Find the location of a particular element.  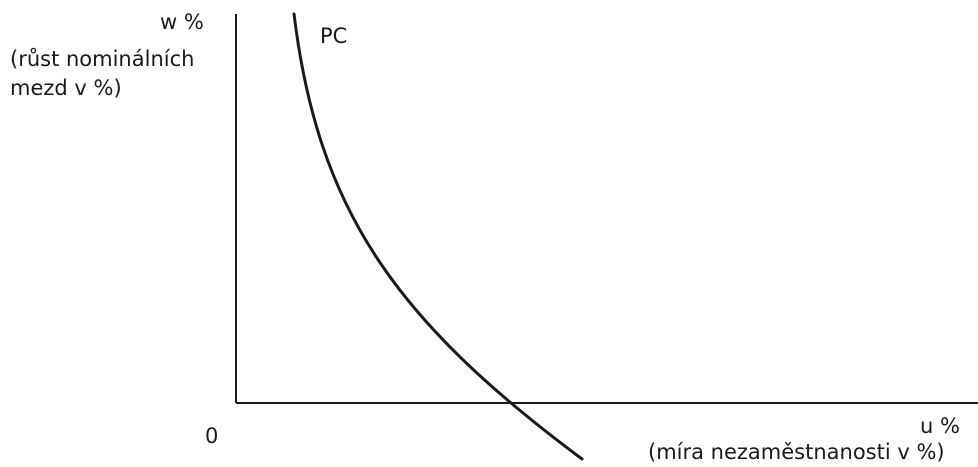

origin-label: 0 is located at coordinates (212, 436).